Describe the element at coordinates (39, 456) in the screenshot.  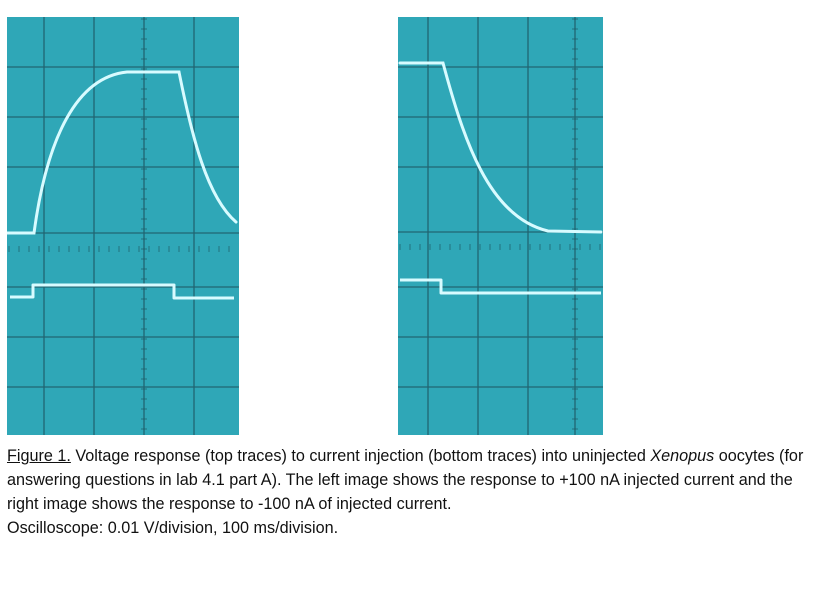
I see `figure-label: Figure 1.` at that location.